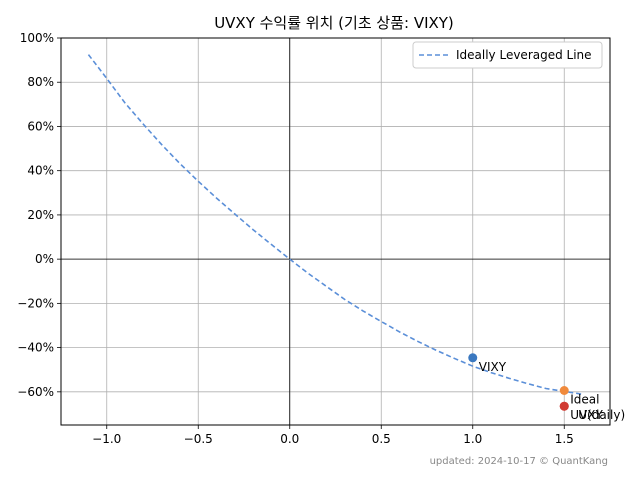 This screenshot has width=640, height=480. What do you see at coordinates (564, 391) in the screenshot?
I see `point-ideal` at bounding box center [564, 391].